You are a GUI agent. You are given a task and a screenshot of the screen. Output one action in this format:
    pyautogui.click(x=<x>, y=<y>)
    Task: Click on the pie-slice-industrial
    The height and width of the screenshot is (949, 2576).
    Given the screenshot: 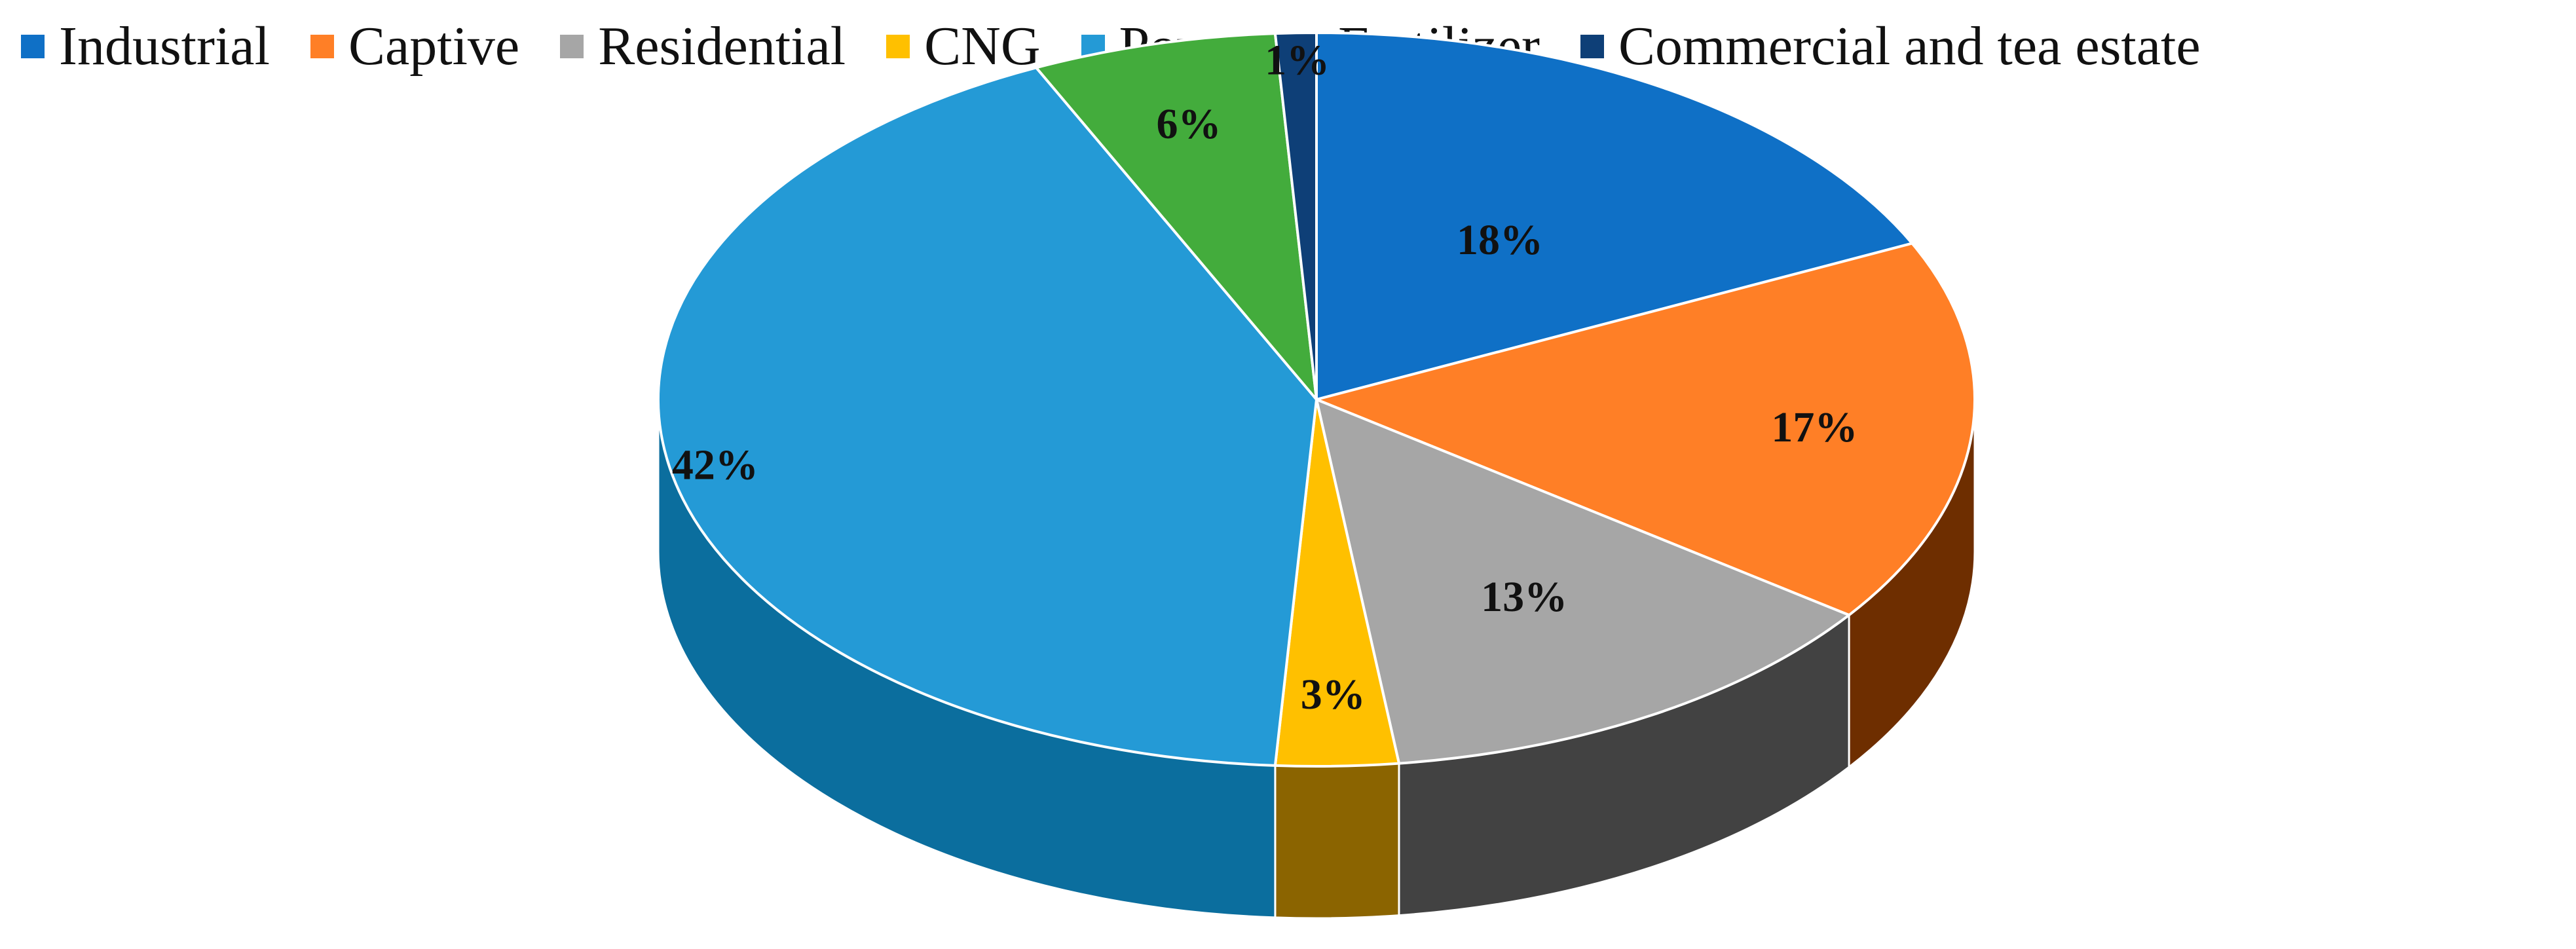 What is the action you would take?
    pyautogui.click(x=1614, y=216)
    